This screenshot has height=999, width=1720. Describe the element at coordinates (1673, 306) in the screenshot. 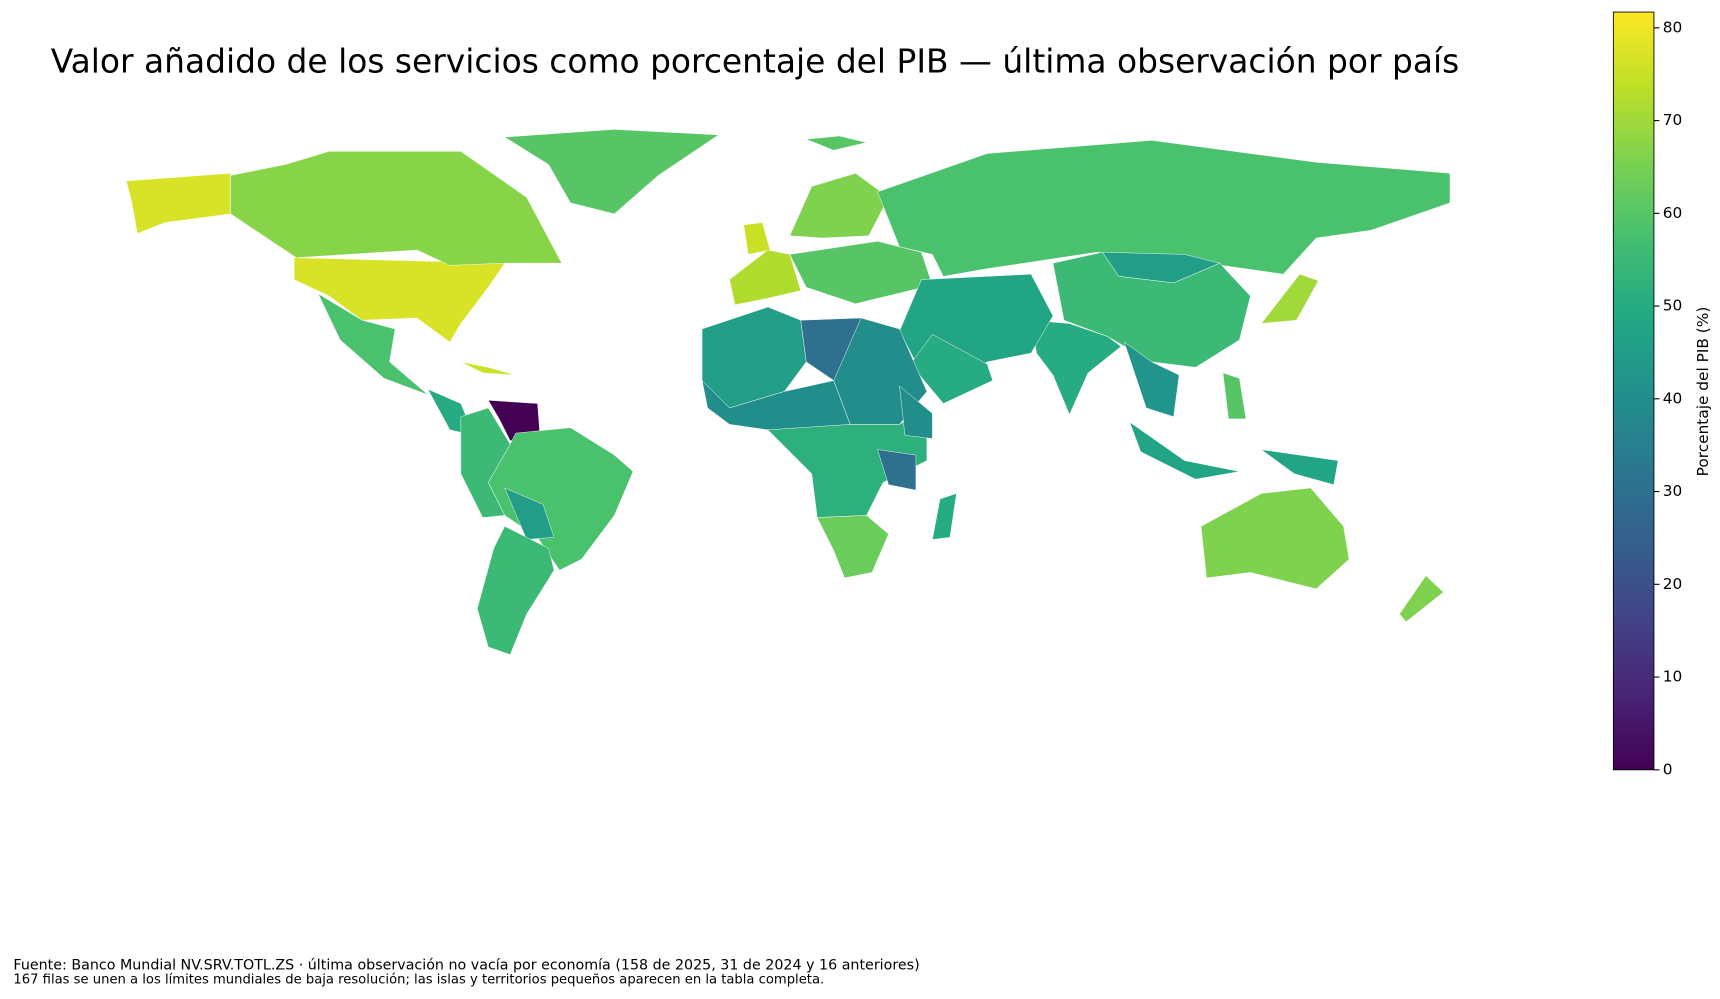

I see `colorbar-tick-label: 50` at that location.